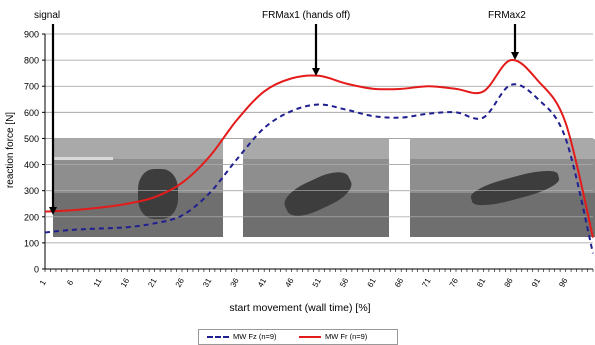  What do you see at coordinates (10, 150) in the screenshot?
I see `y-axis-label: reaction force [N]` at bounding box center [10, 150].